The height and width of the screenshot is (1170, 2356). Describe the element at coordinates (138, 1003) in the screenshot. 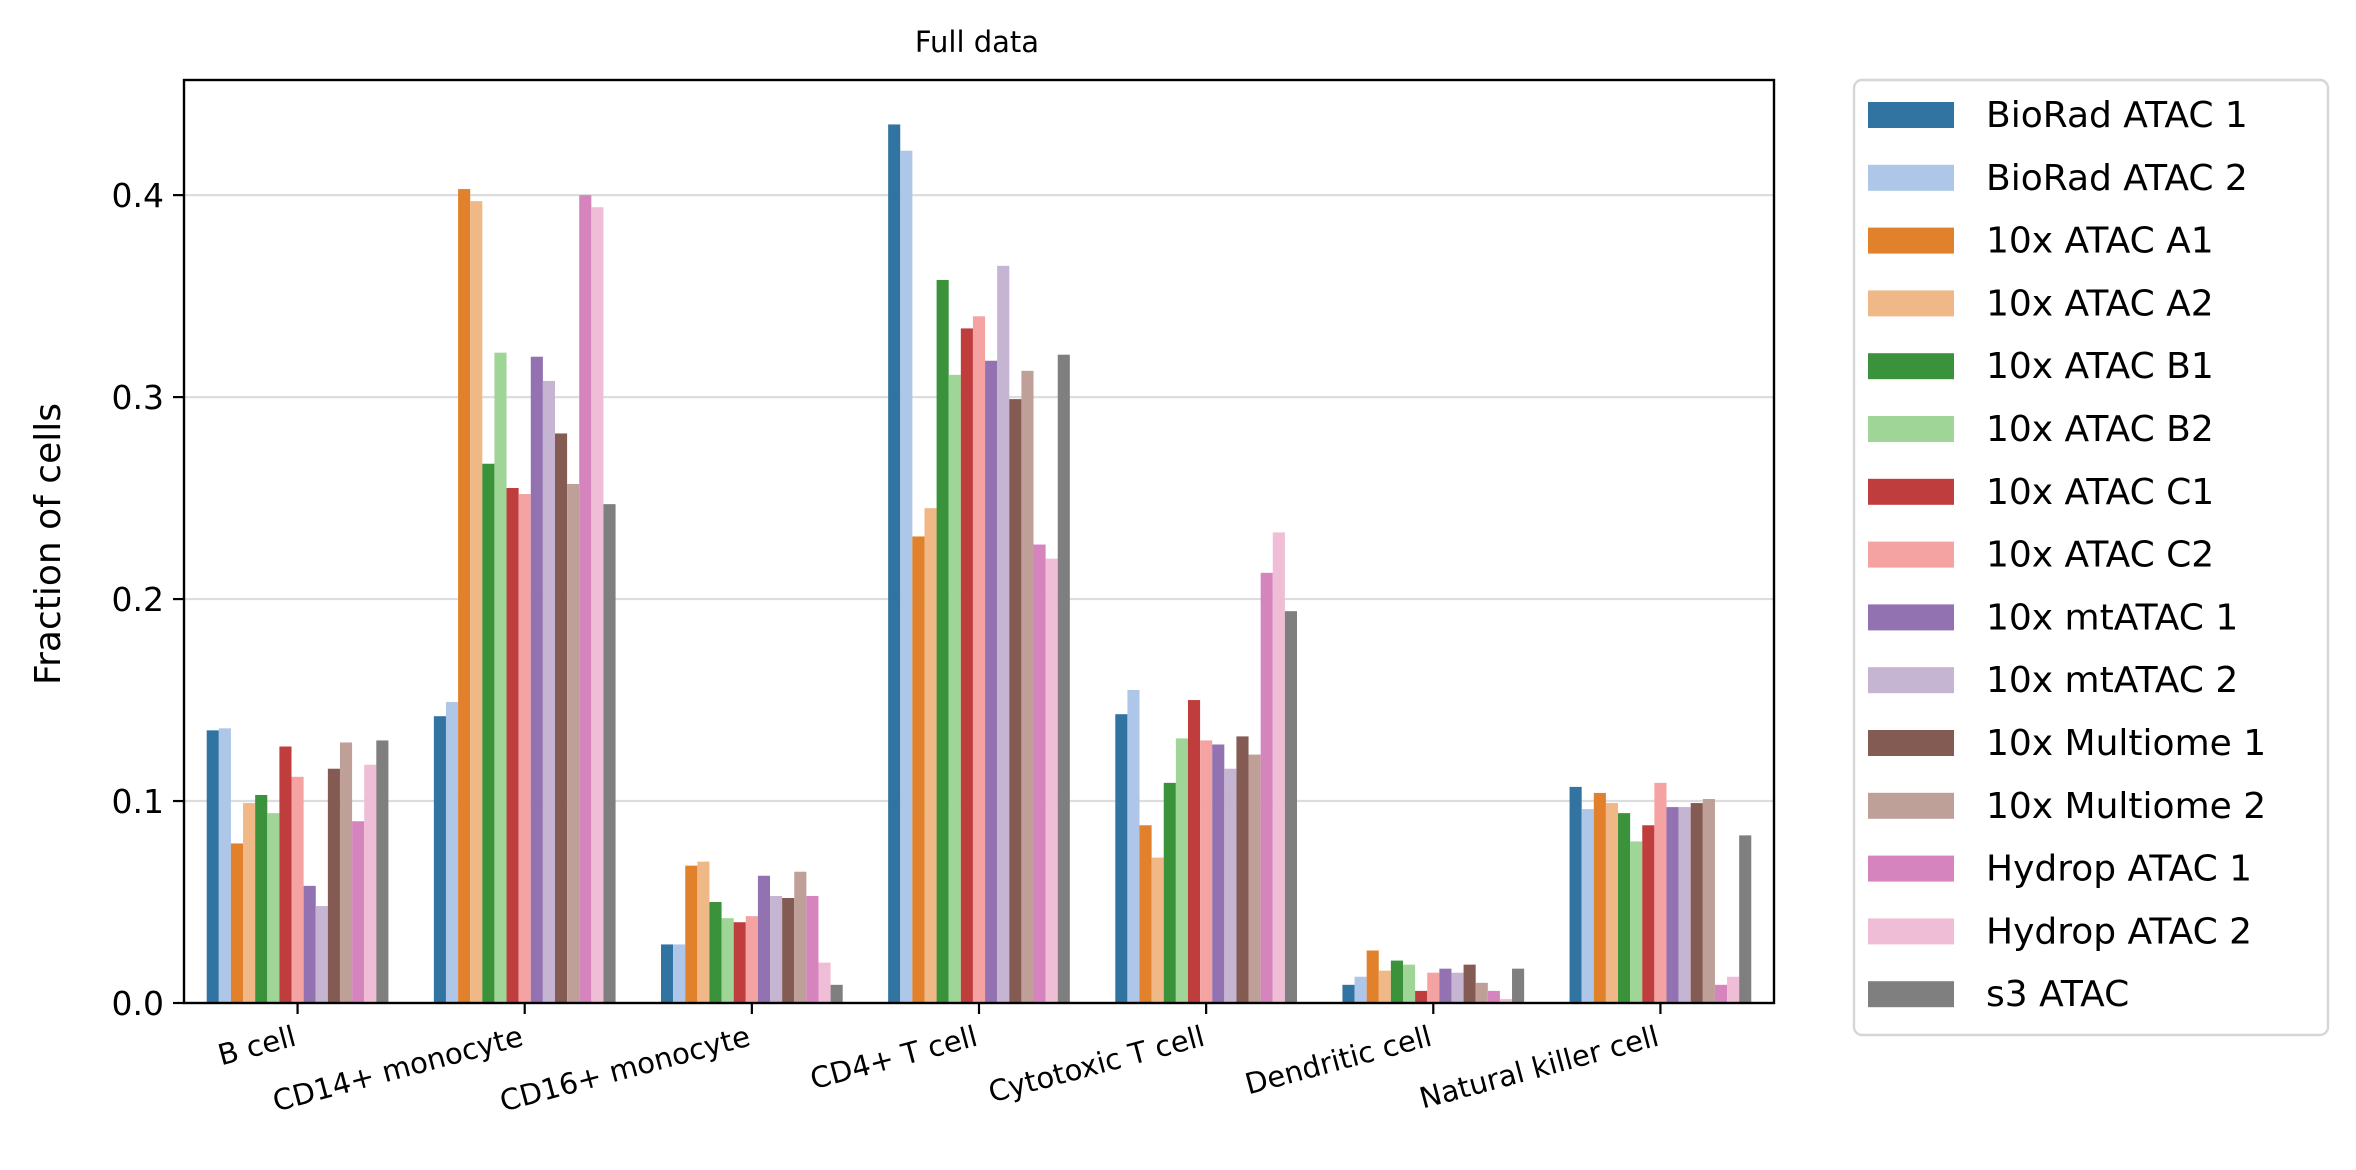

I see `y-tick-label: 0.0` at that location.